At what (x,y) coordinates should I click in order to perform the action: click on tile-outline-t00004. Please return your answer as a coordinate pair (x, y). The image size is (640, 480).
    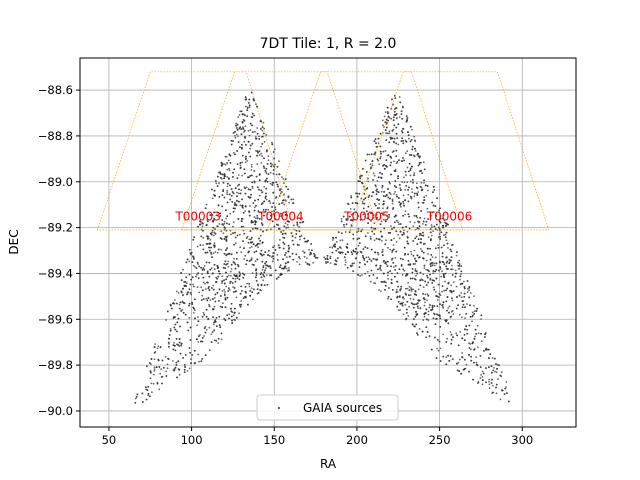
    Looking at the image, I should click on (280, 151).